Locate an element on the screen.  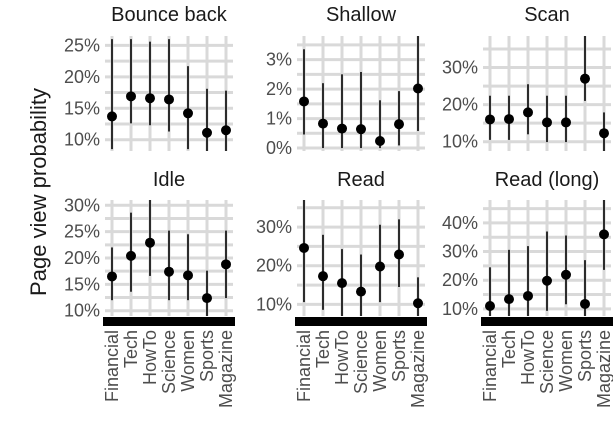
facet-title: Bounce back is located at coordinates (169, 15).